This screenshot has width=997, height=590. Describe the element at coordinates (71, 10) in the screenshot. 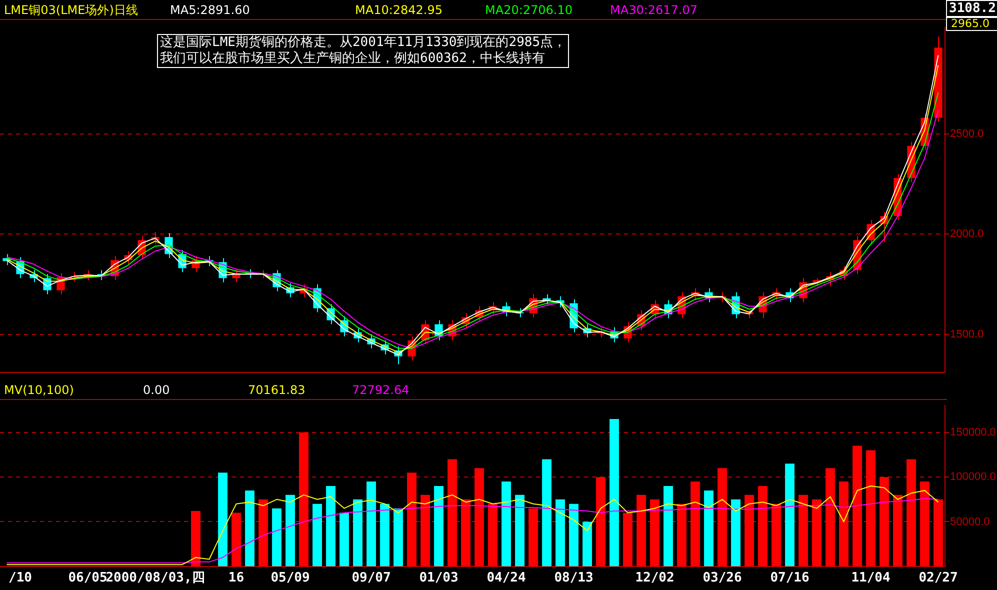

I see `chart-title: LME铜03(LME场外)日线` at that location.